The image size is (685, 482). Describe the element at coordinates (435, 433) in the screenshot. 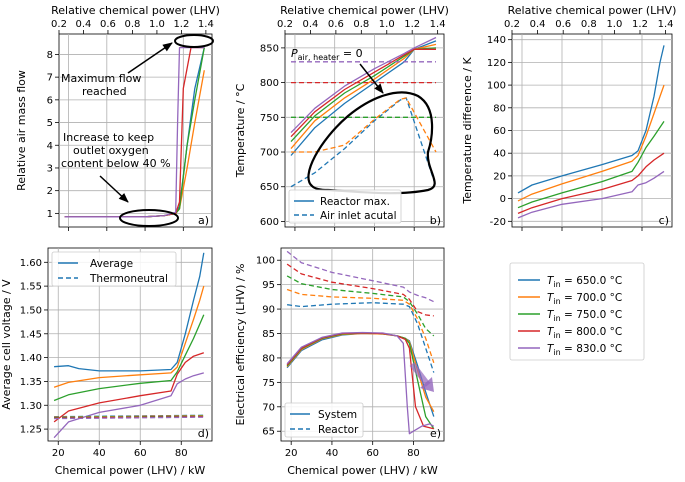

I see `panel-e-letter: e)` at that location.